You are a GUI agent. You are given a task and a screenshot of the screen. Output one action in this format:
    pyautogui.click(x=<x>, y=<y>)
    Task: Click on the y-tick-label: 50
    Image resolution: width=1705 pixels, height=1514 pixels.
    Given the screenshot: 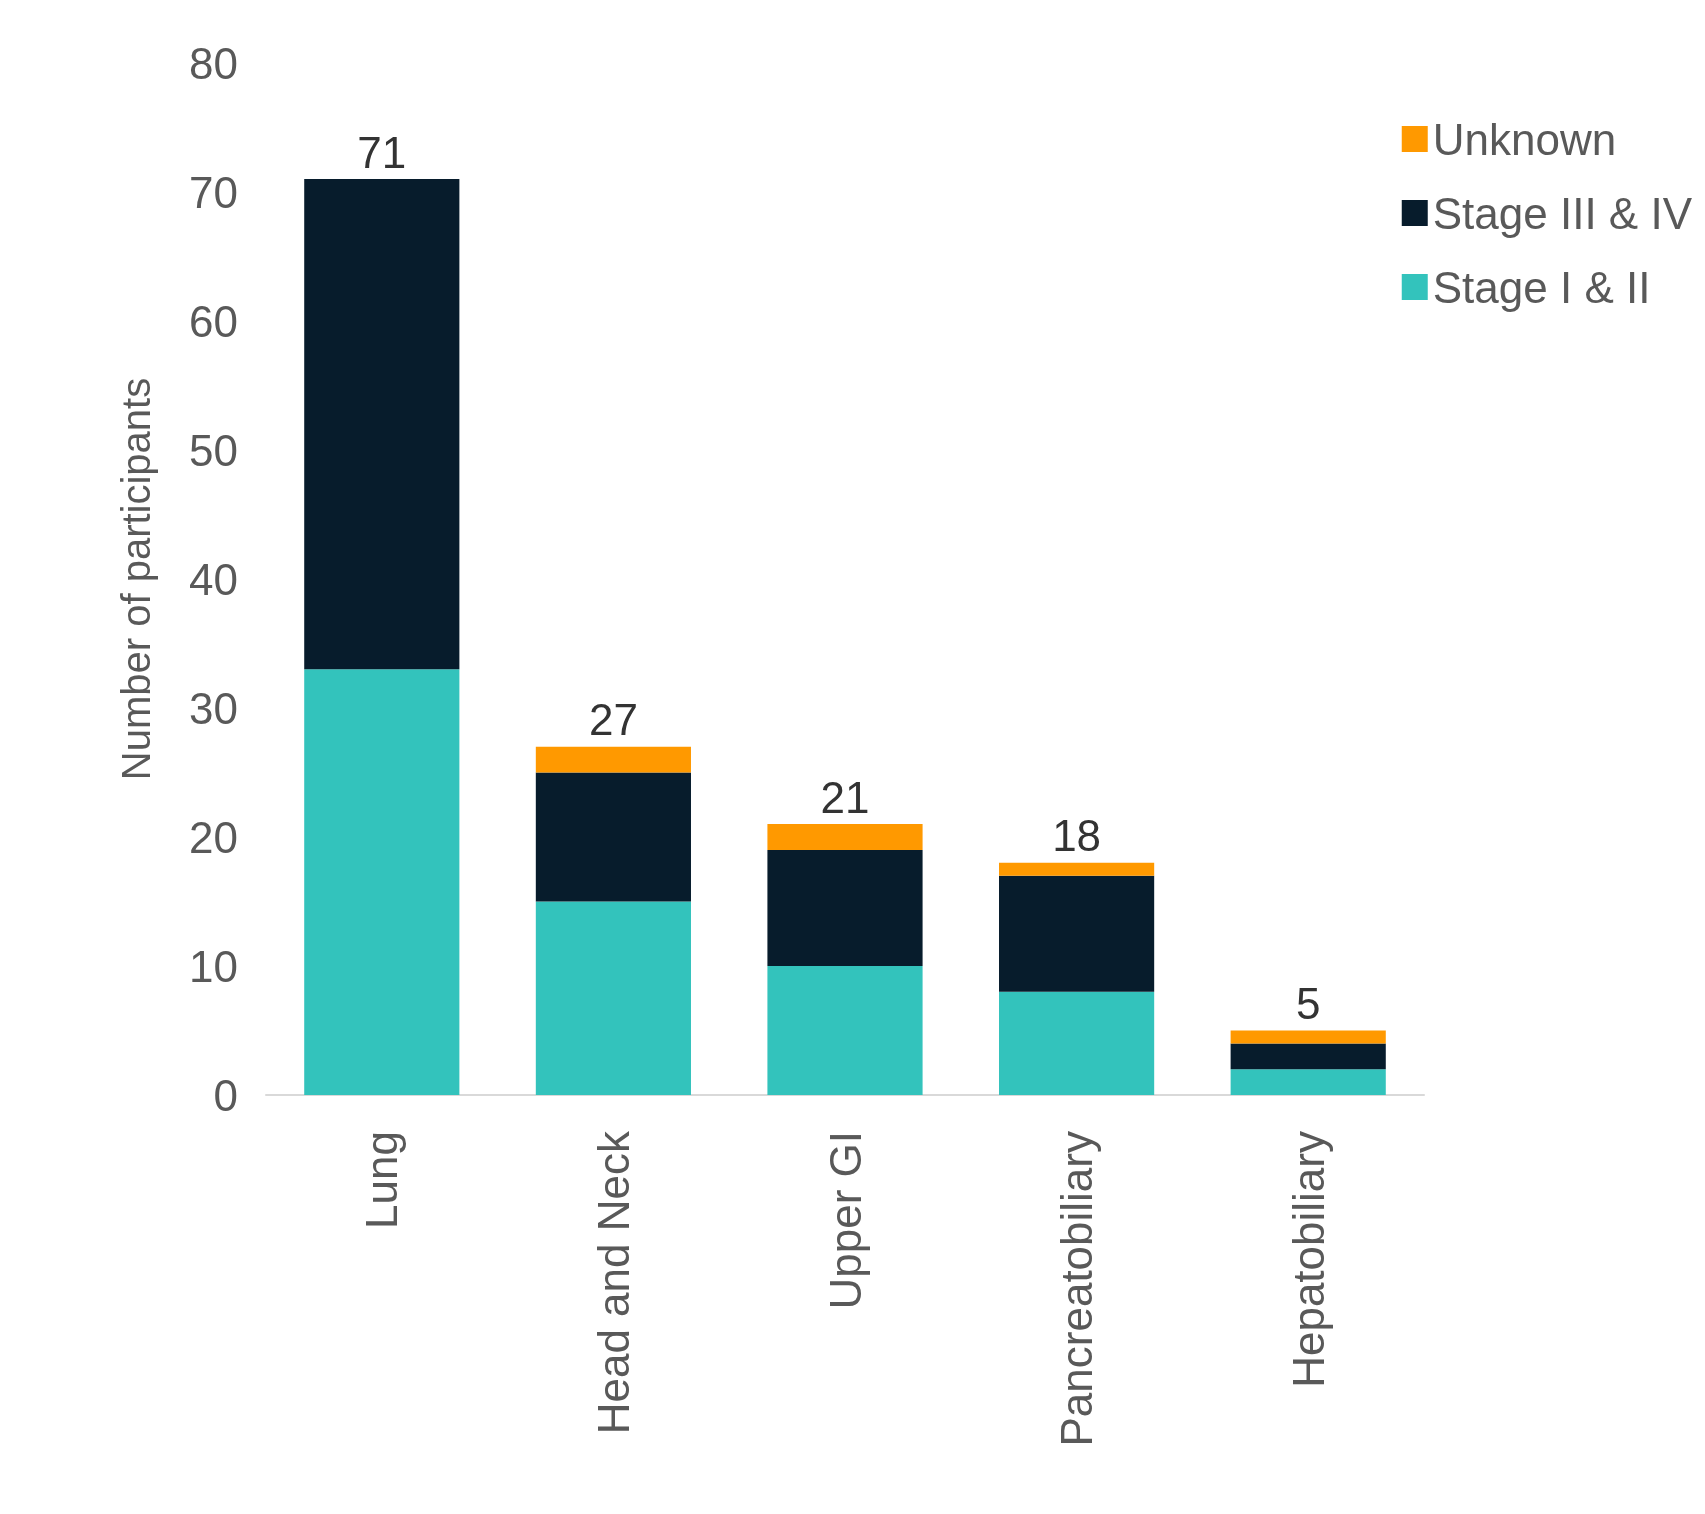 What is the action you would take?
    pyautogui.click(x=213, y=450)
    